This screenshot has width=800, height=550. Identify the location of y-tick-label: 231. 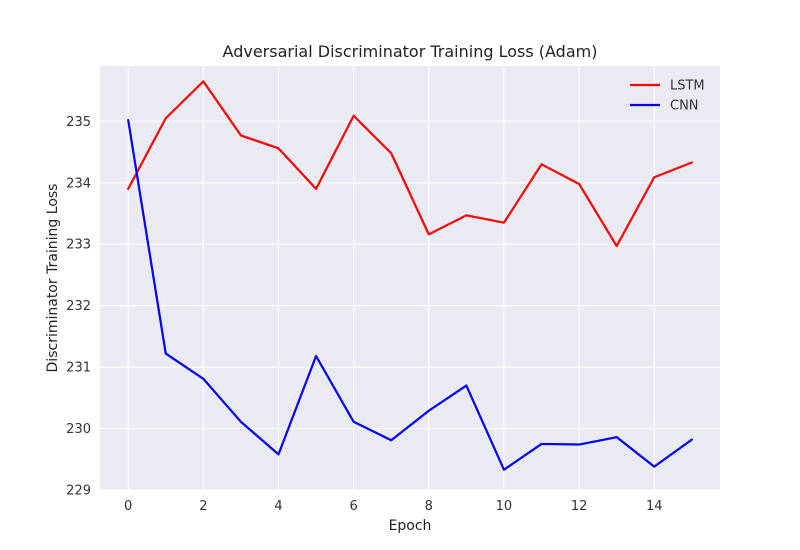
(78, 368).